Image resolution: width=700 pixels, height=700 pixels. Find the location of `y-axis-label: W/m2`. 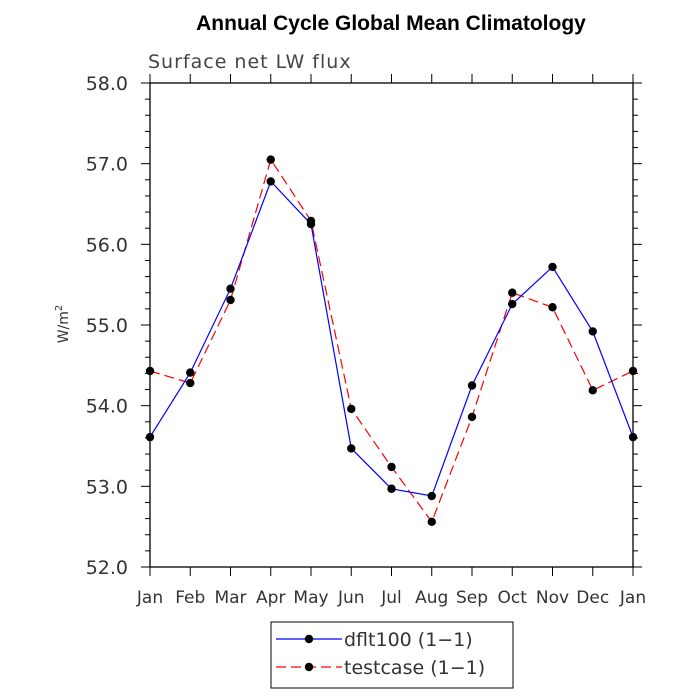

y-axis-label: W/m2 is located at coordinates (63, 324).